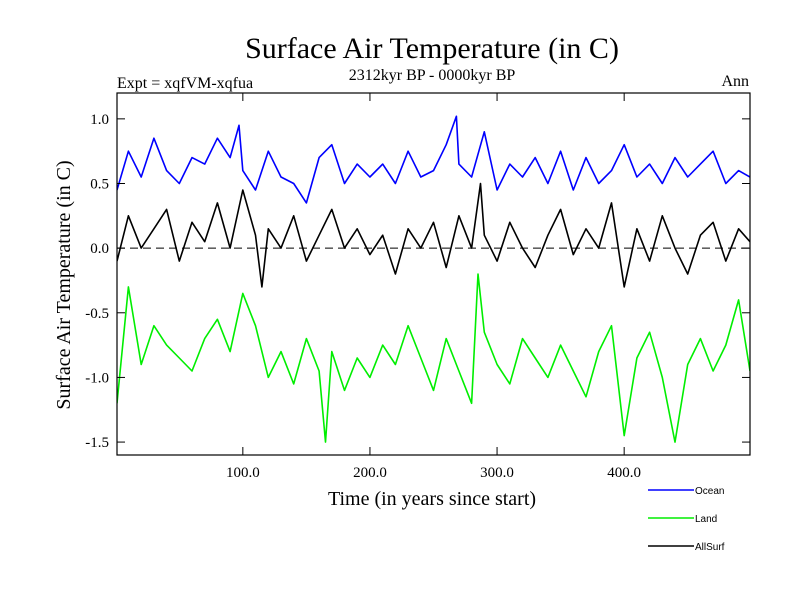 The width and height of the screenshot is (800, 600). Describe the element at coordinates (97, 314) in the screenshot. I see `y-tick-label: -0.5` at that location.